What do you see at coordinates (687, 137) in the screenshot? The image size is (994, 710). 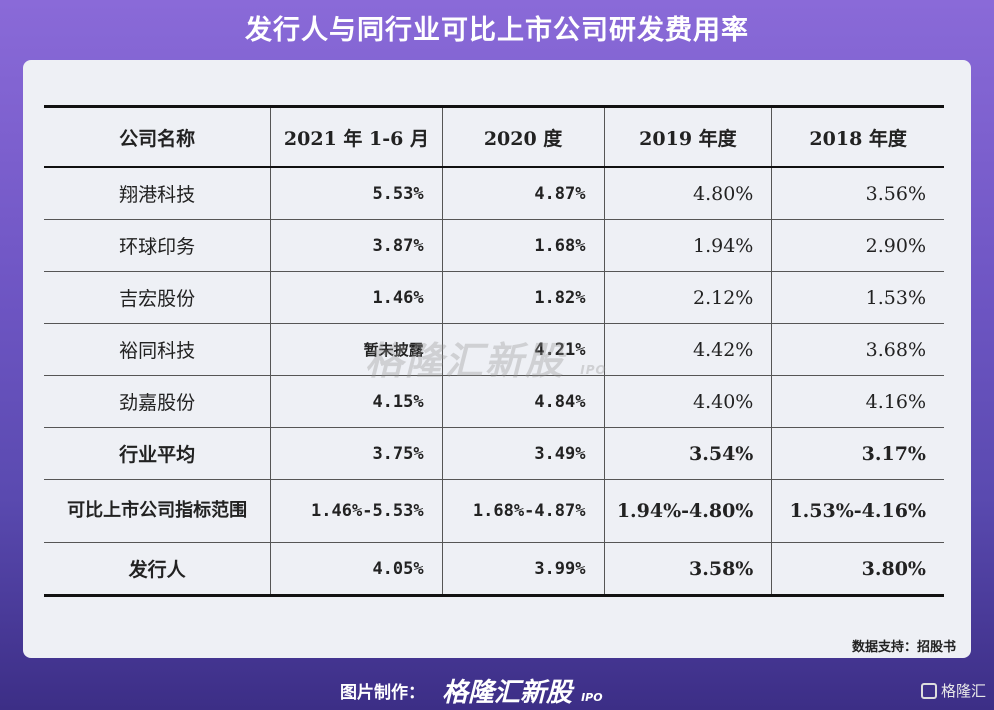 I see `header-2019: 2019 年度` at bounding box center [687, 137].